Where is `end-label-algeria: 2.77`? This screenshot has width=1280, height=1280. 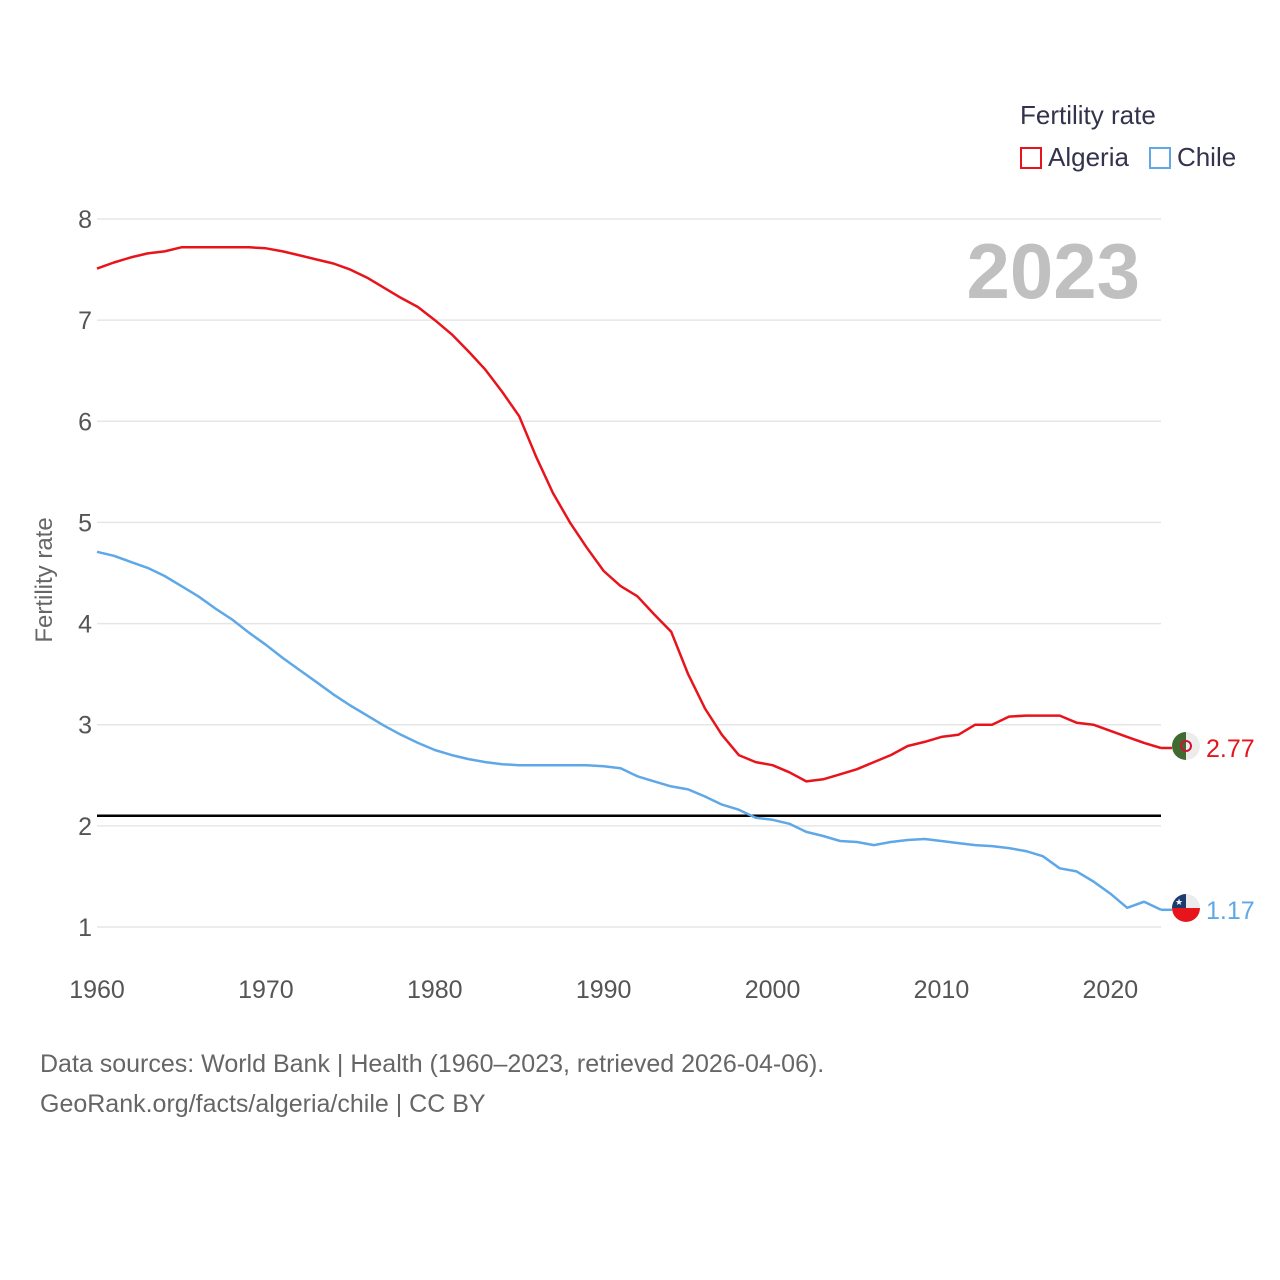
end-label-algeria: 2.77 is located at coordinates (1230, 749).